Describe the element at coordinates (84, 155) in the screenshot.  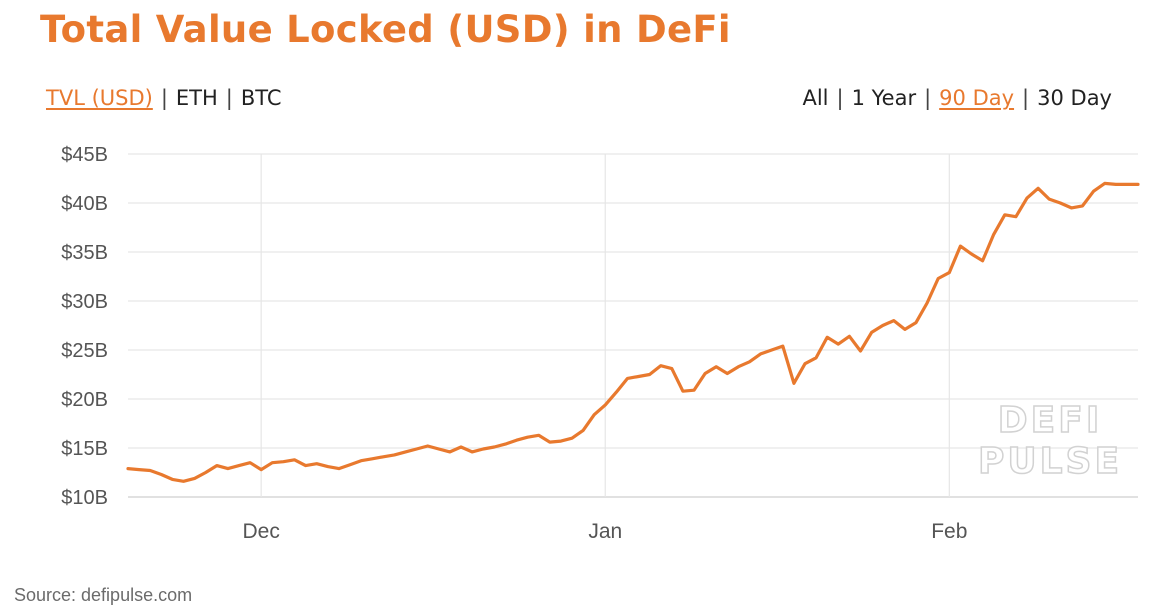
I see `y-tick-label: $45B` at that location.